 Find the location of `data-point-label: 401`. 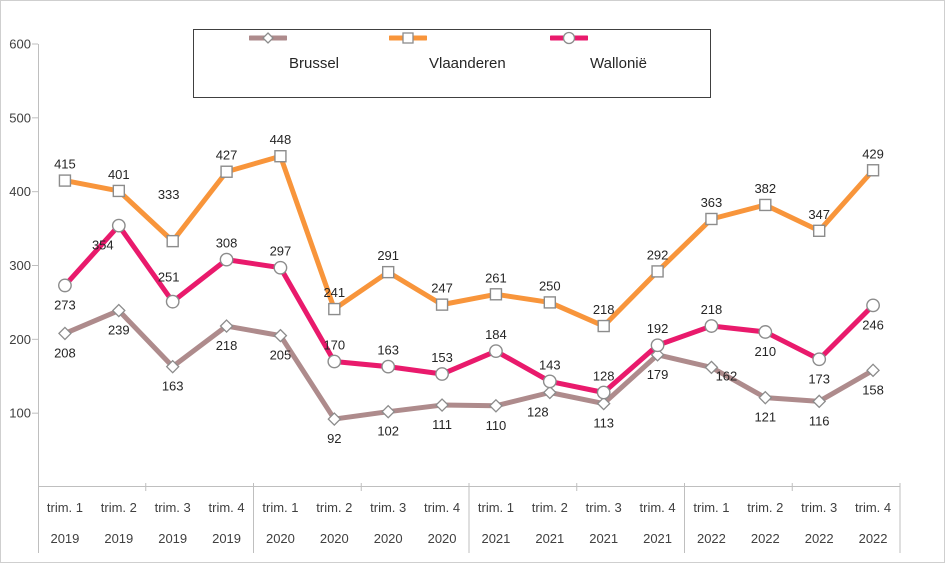

data-point-label: 401 is located at coordinates (119, 174).